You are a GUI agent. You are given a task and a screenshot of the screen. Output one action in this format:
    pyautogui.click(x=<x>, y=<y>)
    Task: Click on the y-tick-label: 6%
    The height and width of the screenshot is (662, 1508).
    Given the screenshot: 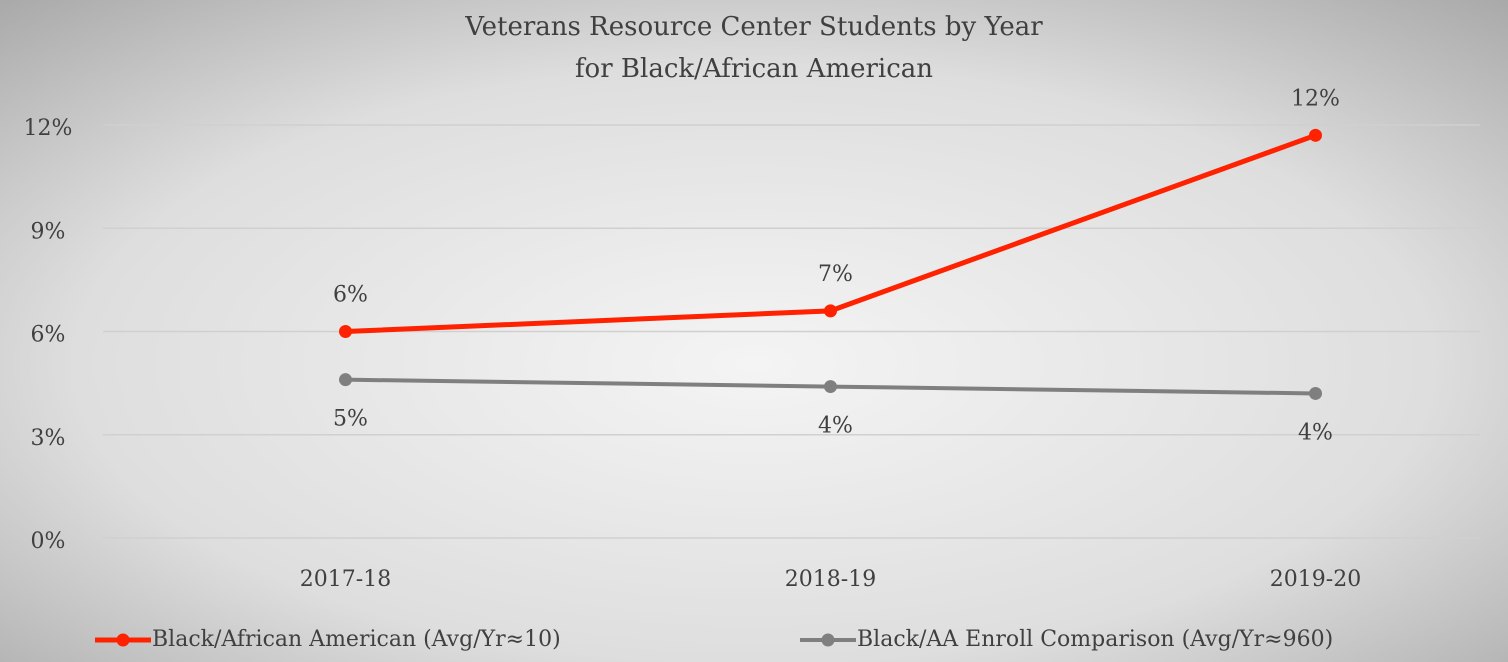 What is the action you would take?
    pyautogui.click(x=48, y=335)
    